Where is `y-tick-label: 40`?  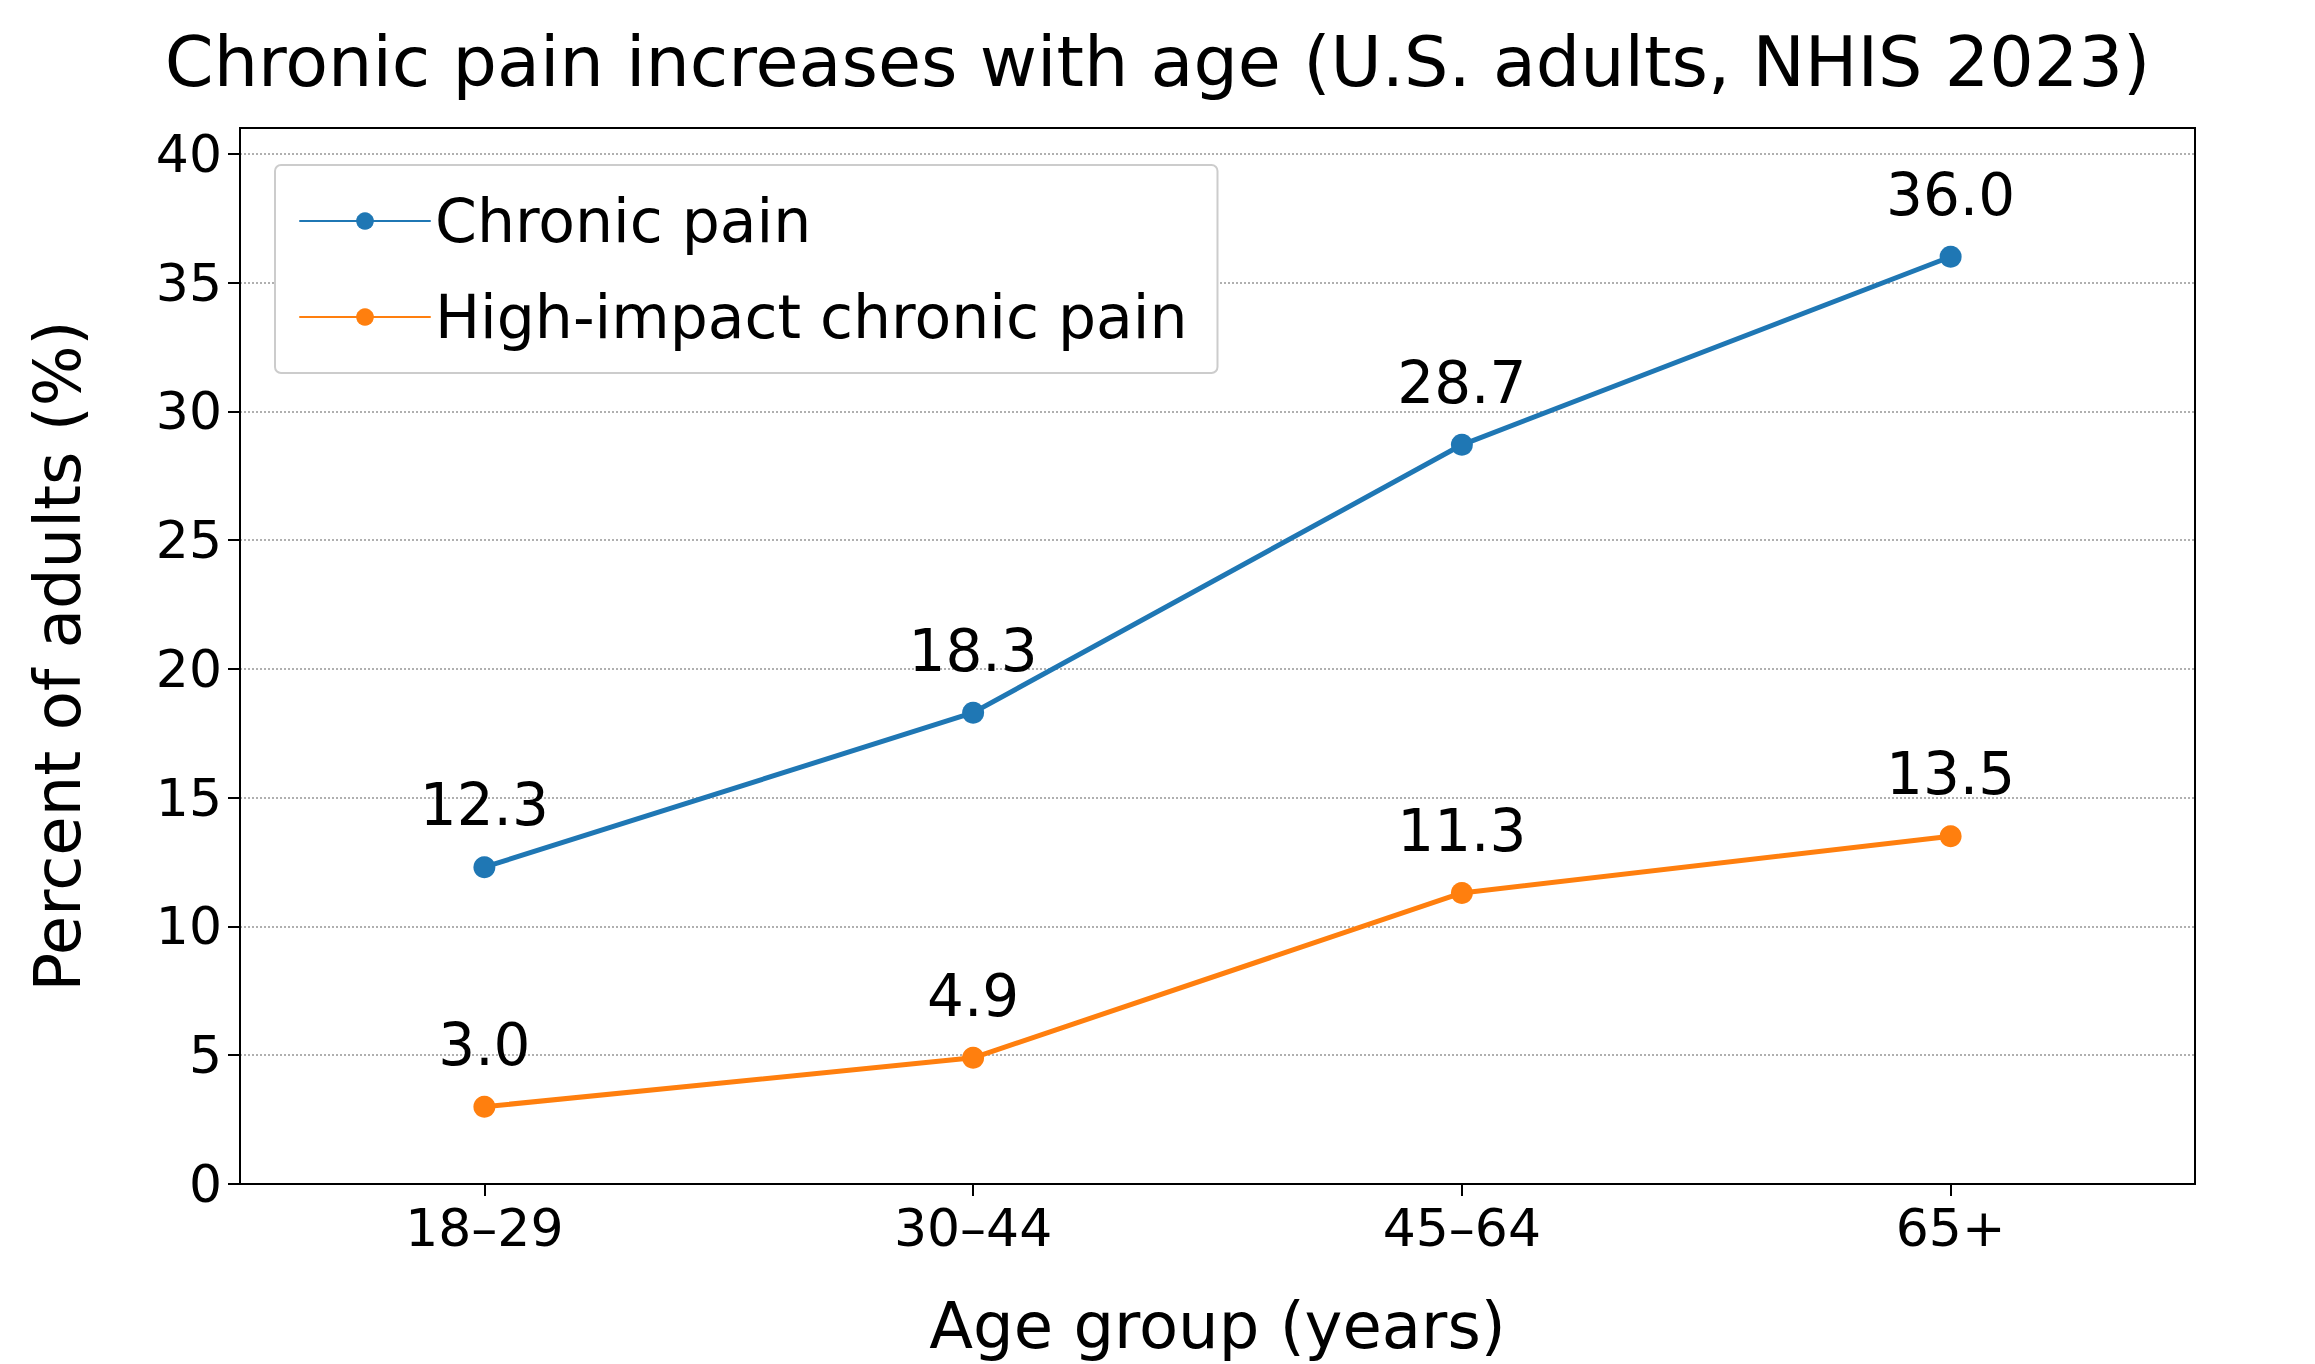
y-tick-label: 40 is located at coordinates (188, 153).